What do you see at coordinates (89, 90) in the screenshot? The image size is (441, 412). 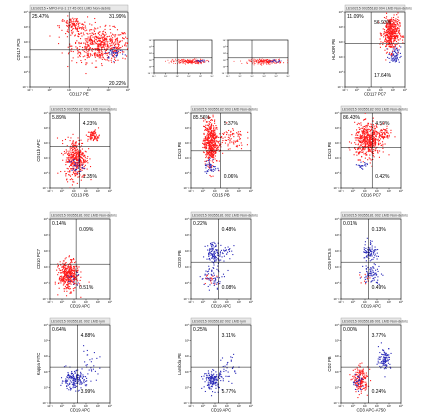 I see `x-tick-label: 10²` at bounding box center [89, 90].